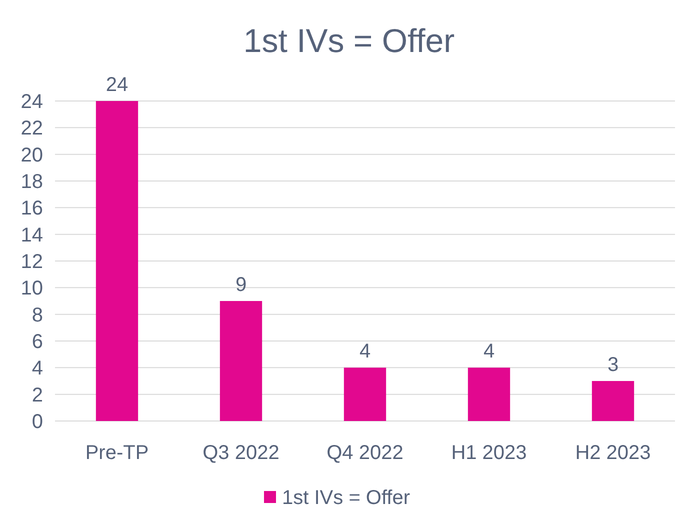  I want to click on y-tick-label: 18, so click(31, 182).